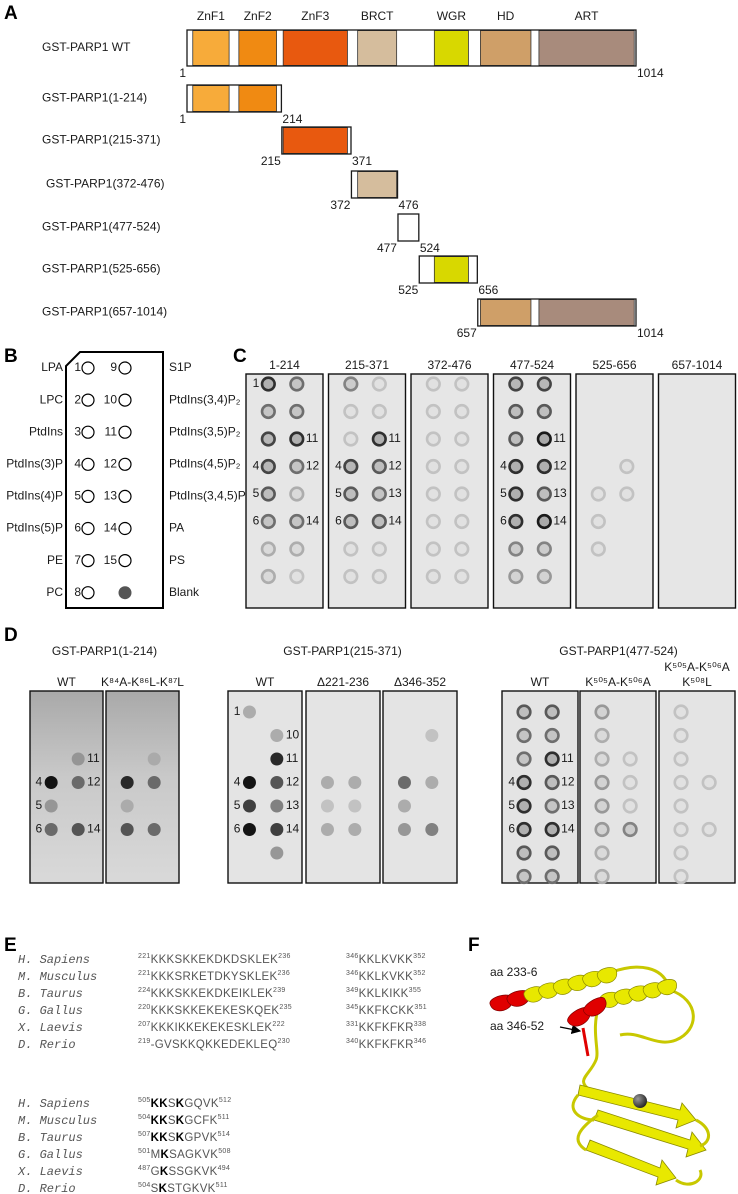 The height and width of the screenshot is (1194, 738). Describe the element at coordinates (449, 365) in the screenshot. I see `blot-title: 372-476` at that location.